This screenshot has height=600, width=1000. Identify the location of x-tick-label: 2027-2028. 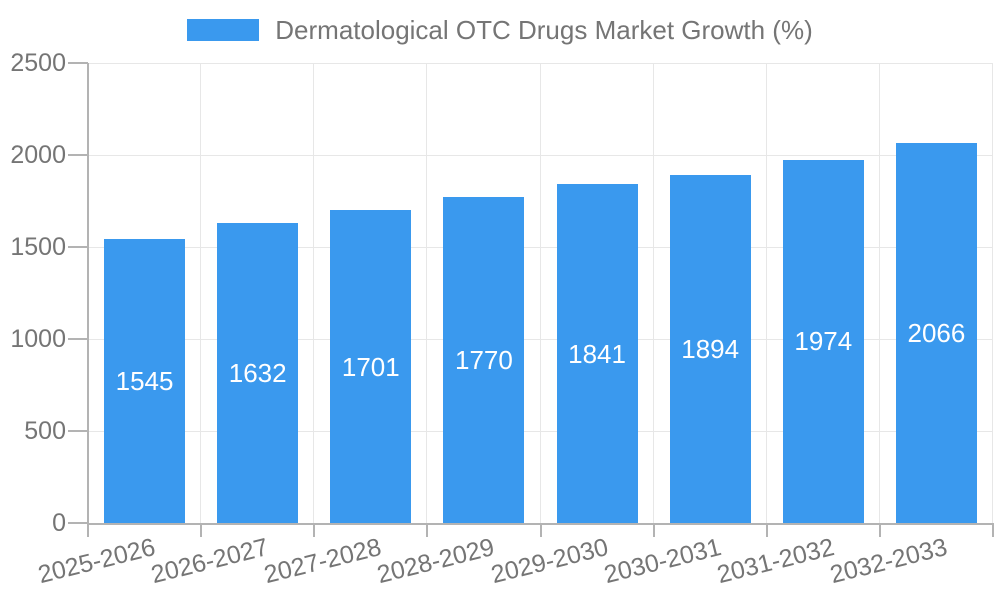
(323, 561).